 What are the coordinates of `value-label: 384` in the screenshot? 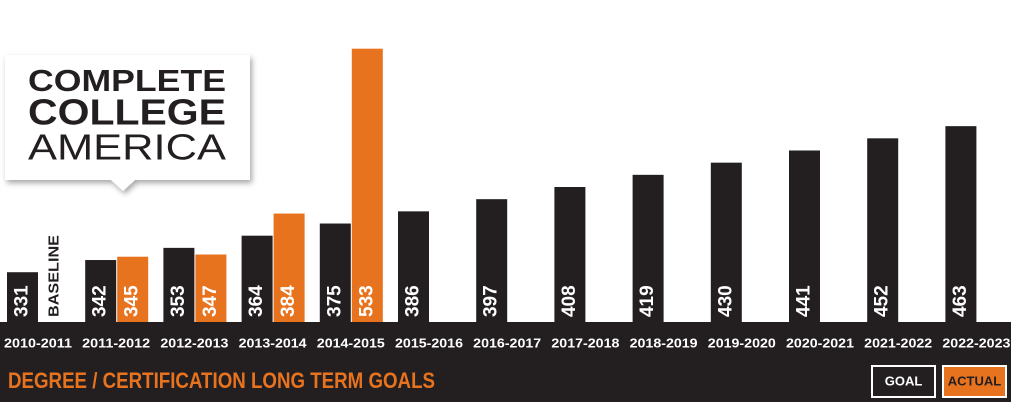 It's located at (288, 301).